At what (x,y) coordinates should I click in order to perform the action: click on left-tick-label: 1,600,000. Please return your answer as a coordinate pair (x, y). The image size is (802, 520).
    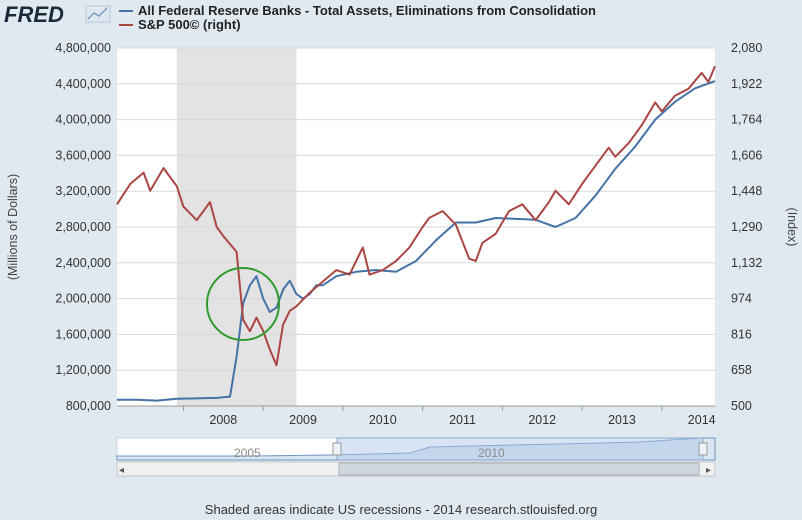
    Looking at the image, I should click on (83, 334).